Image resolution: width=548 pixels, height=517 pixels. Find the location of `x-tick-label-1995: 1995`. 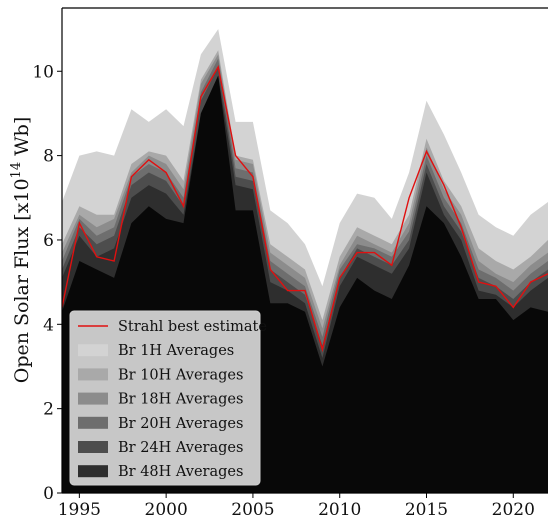

x-tick-label-1995: 1995 is located at coordinates (79, 508).